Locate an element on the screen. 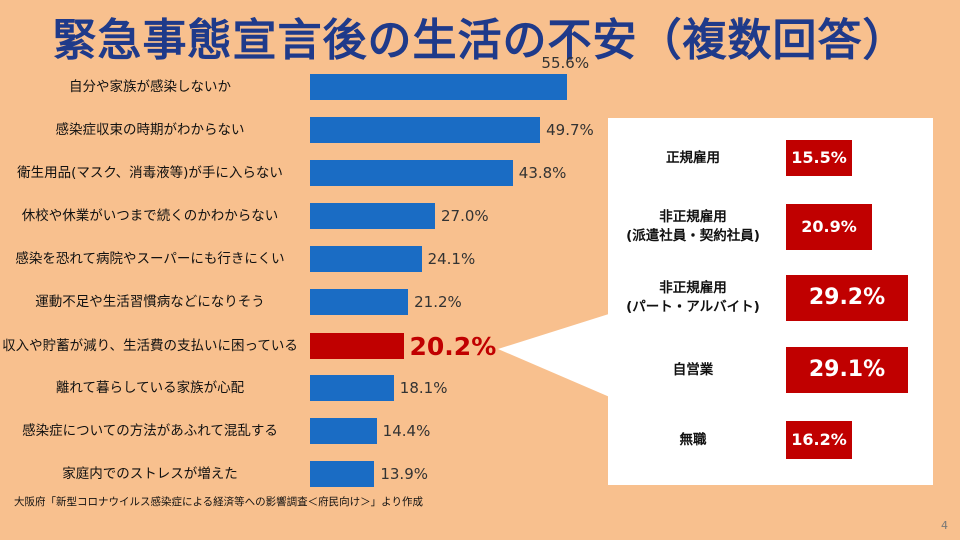  value-label: 14.4% is located at coordinates (406, 431).